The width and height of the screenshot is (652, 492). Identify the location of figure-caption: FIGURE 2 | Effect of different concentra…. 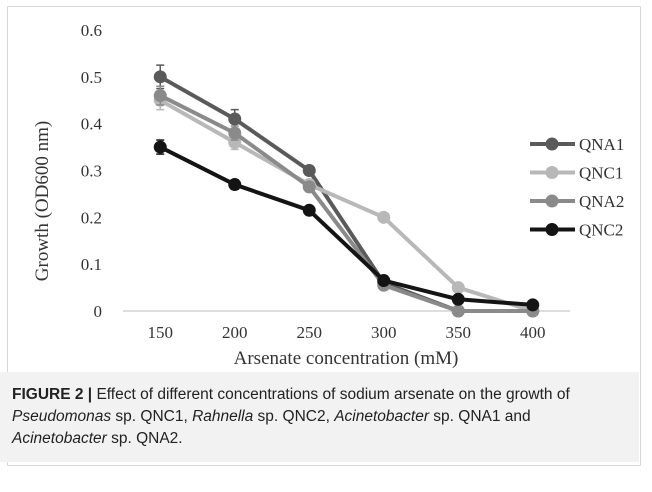
(317, 417).